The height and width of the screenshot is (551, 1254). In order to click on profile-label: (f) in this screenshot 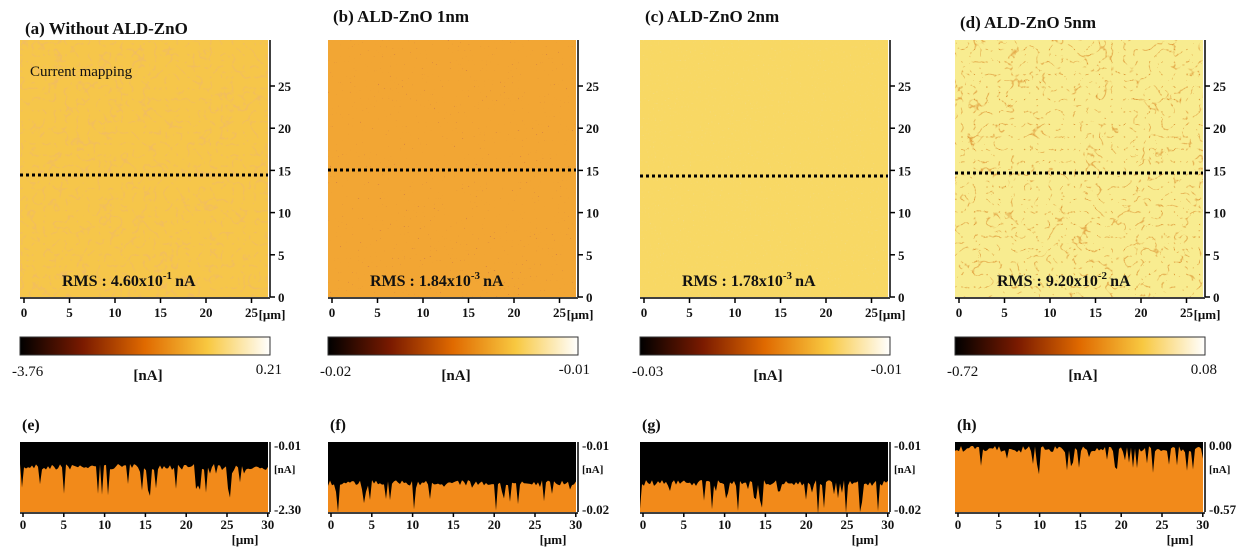, I will do `click(338, 425)`.